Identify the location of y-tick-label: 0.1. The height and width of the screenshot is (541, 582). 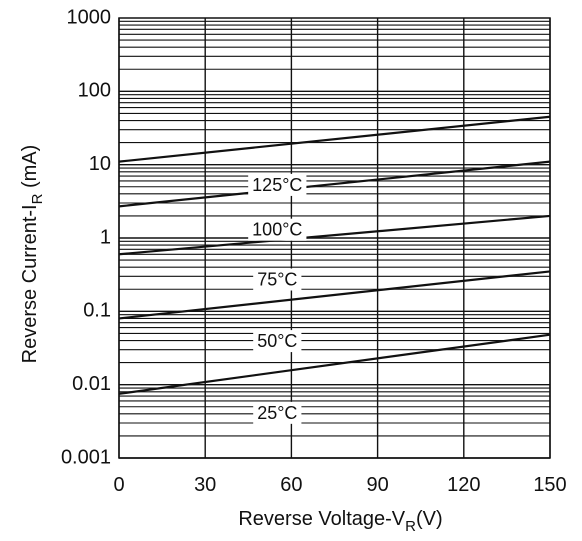
(97, 311).